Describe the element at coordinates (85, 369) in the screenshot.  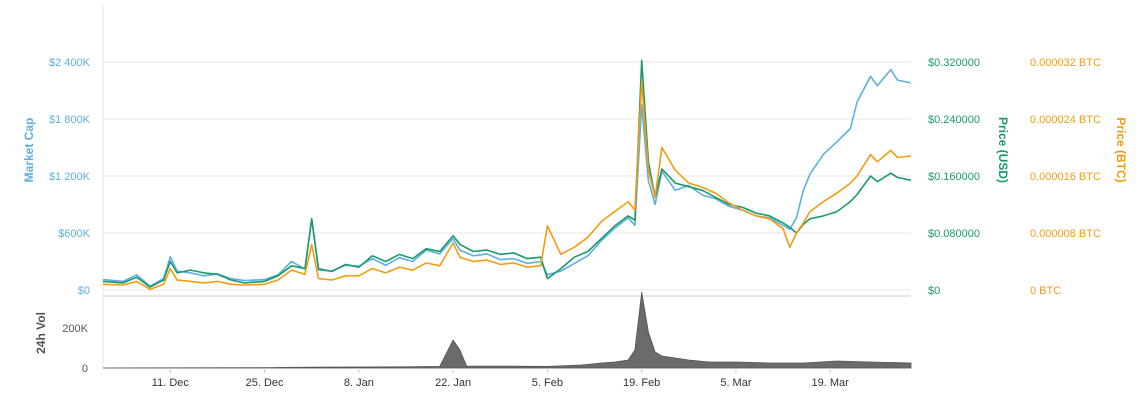
I see `volume-tick-label: 0` at that location.